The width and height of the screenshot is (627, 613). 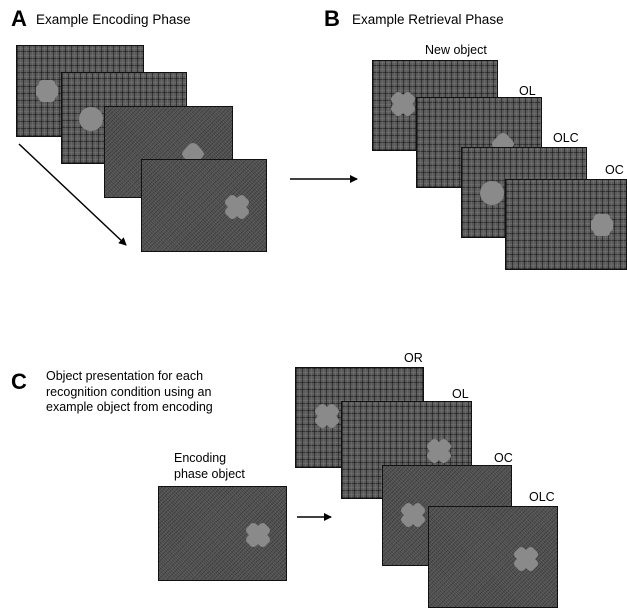 I want to click on retrieval-label-ol: OL, so click(x=527, y=91).